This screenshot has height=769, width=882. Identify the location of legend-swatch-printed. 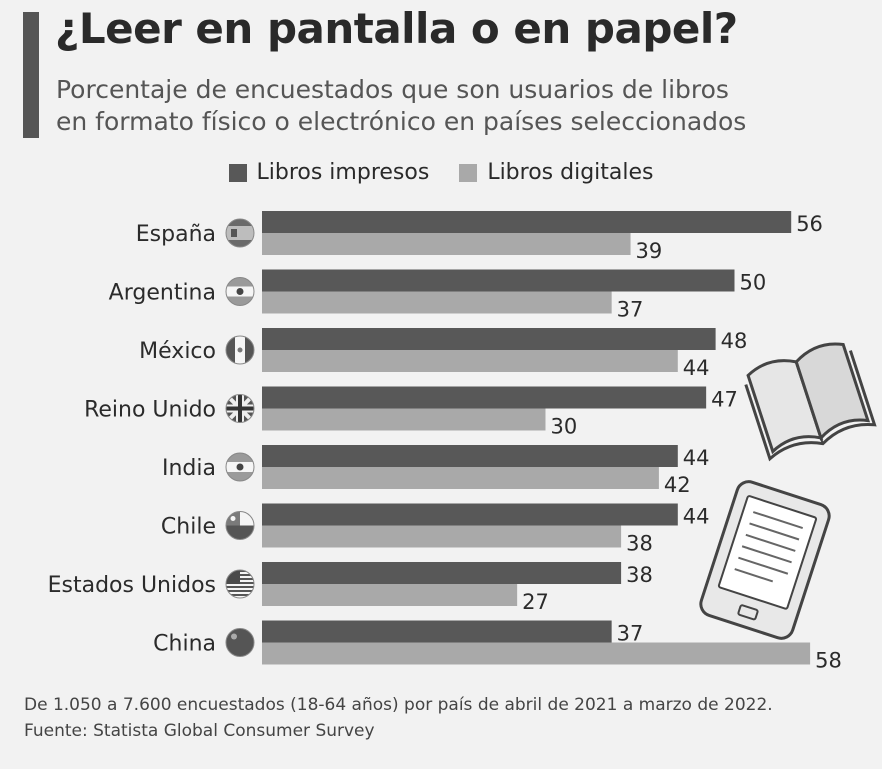
(237, 172).